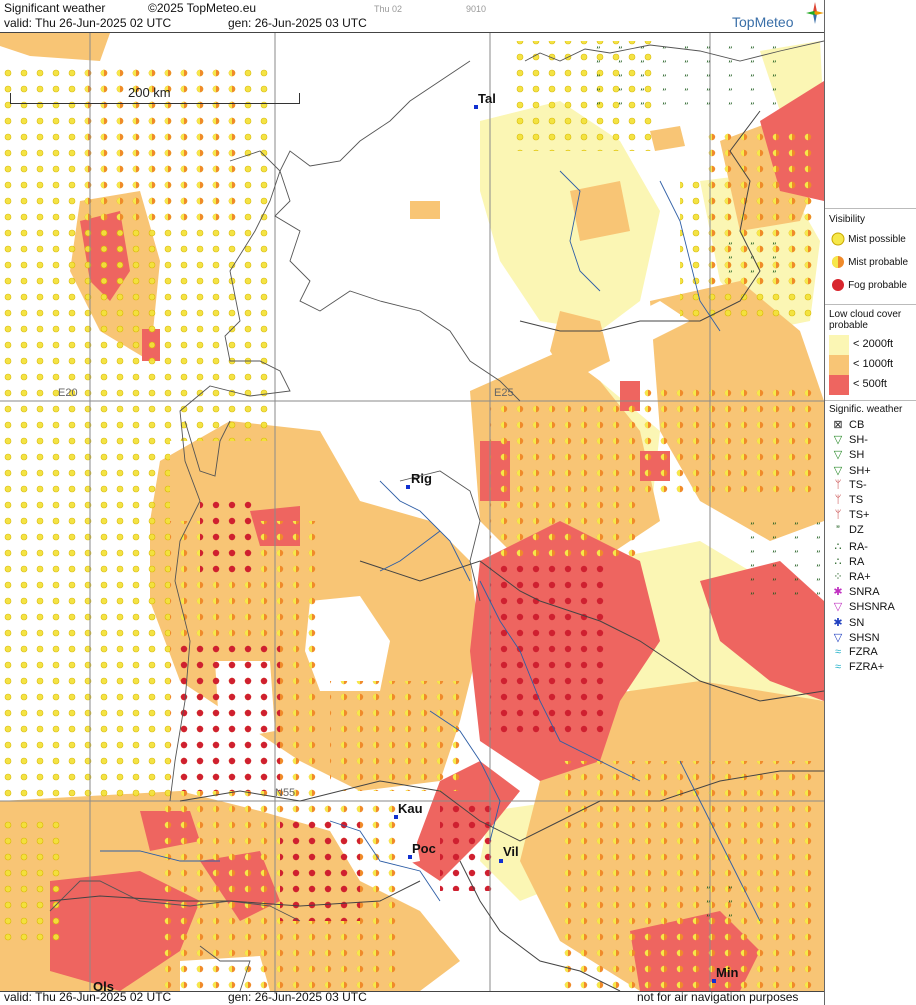 The image size is (916, 1005). What do you see at coordinates (838, 484) in the screenshot?
I see `thunder-light-icon: ᛘ` at bounding box center [838, 484].